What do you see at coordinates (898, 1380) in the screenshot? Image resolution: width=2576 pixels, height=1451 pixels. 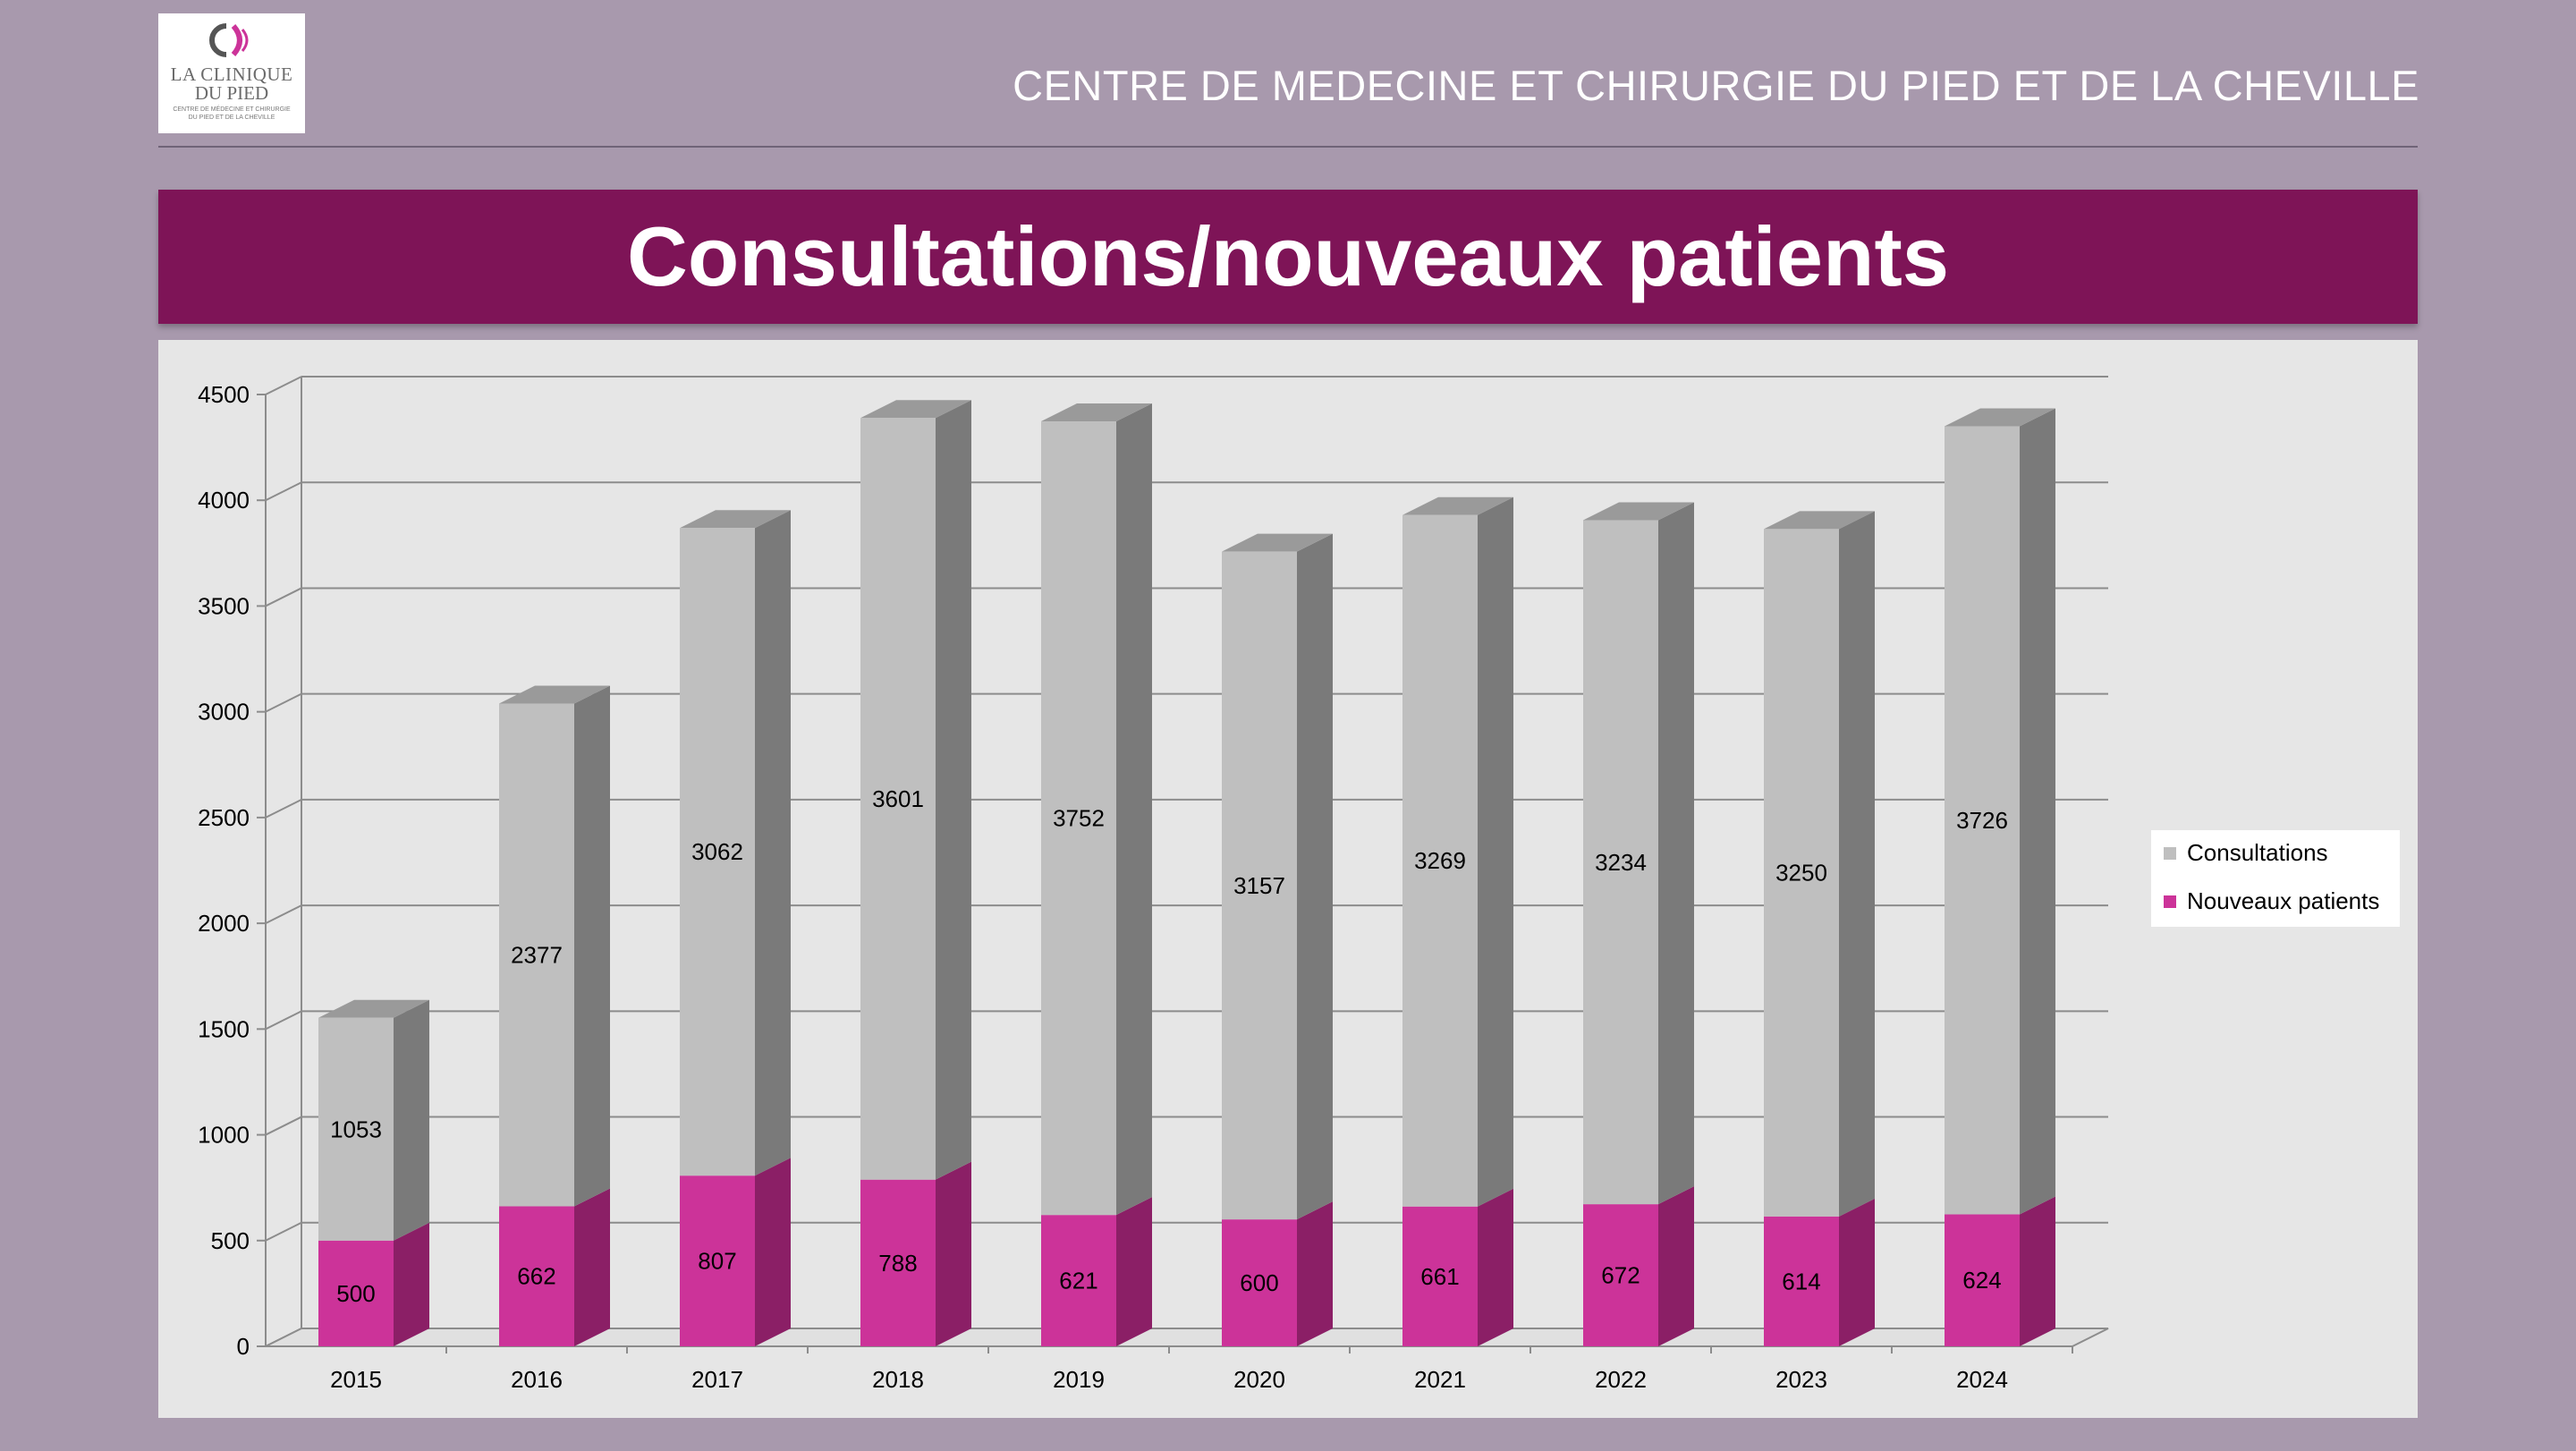 I see `x-tick-label: 2018` at bounding box center [898, 1380].